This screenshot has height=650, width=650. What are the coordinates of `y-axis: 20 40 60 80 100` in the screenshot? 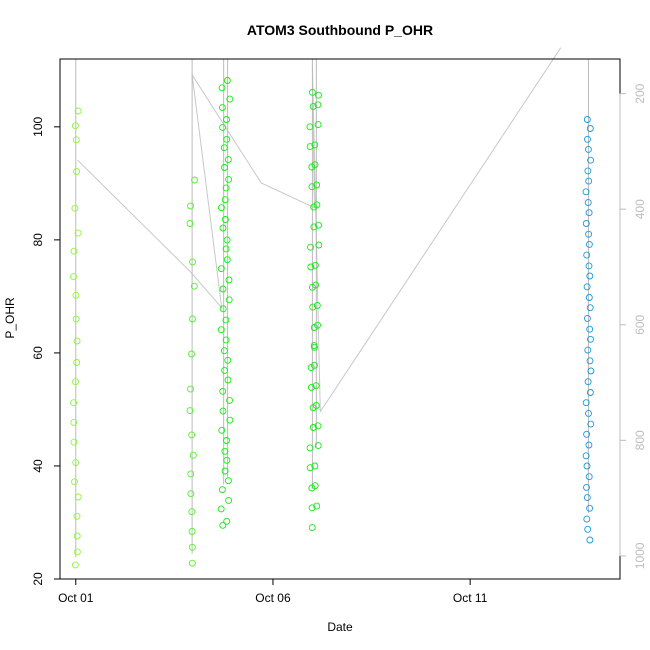 It's located at (46, 351).